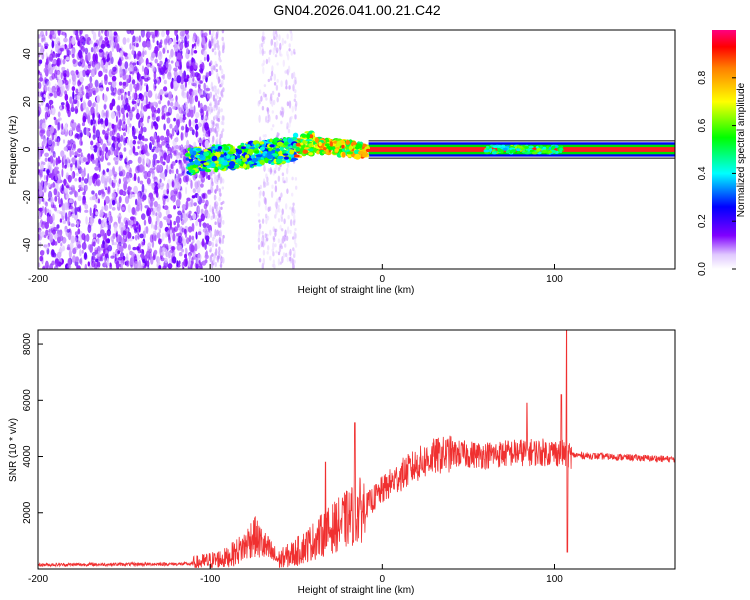  What do you see at coordinates (177, 151) in the screenshot?
I see `noise-blob-2021` at bounding box center [177, 151].